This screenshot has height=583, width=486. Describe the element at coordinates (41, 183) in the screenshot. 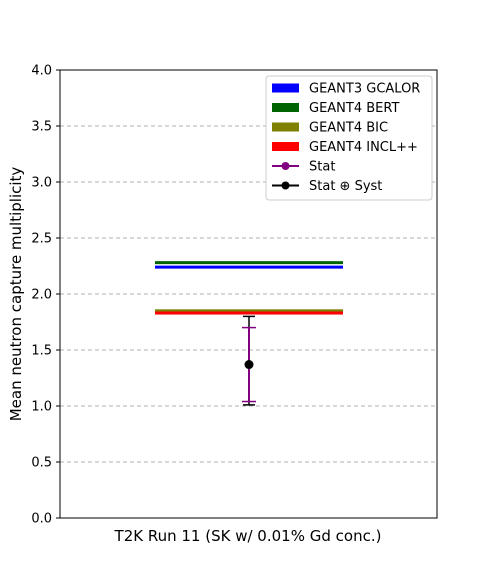

I see `y-tick-label: 3.0` at that location.